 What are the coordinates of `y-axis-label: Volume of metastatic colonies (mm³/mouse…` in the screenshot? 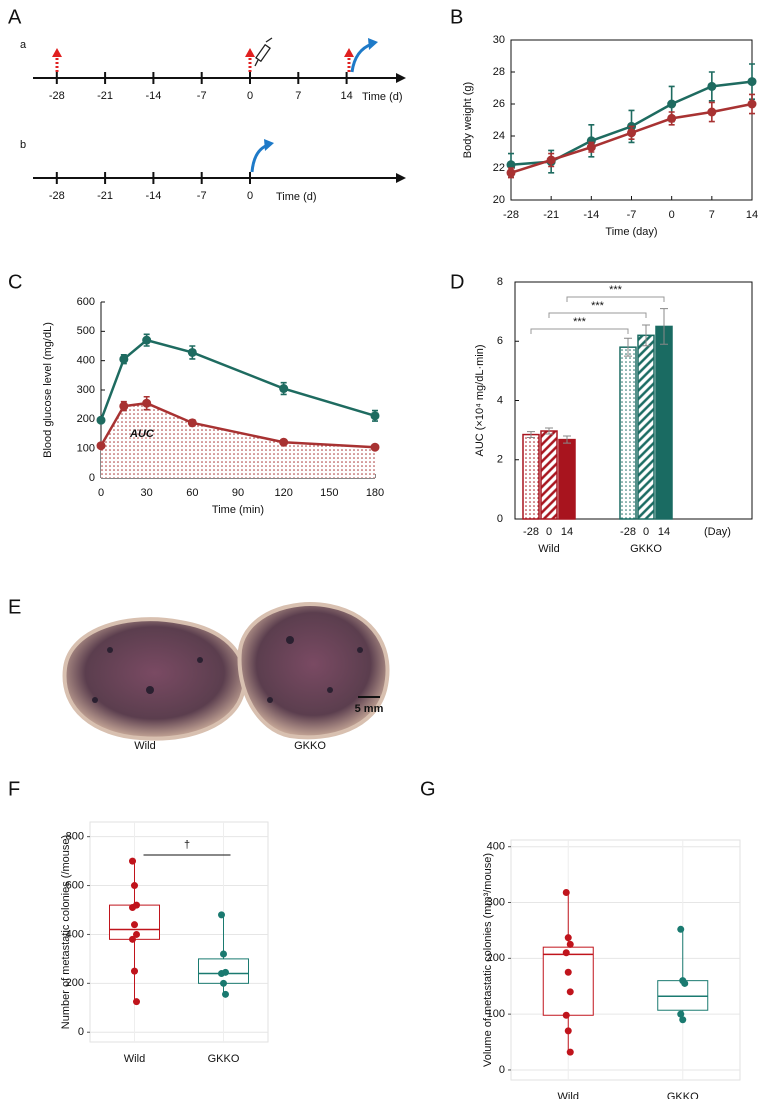 It's located at (488, 960).